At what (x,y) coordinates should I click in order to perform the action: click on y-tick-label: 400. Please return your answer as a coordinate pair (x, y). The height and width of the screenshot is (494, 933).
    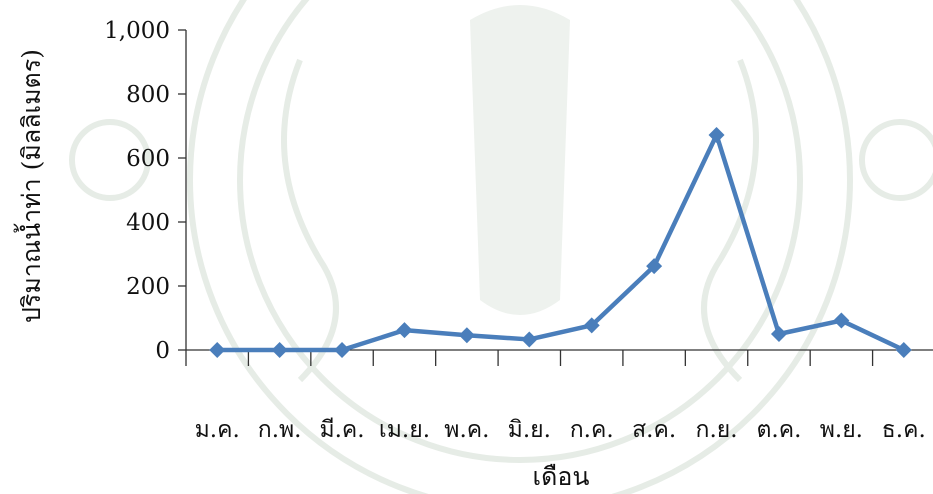
    Looking at the image, I should click on (148, 223).